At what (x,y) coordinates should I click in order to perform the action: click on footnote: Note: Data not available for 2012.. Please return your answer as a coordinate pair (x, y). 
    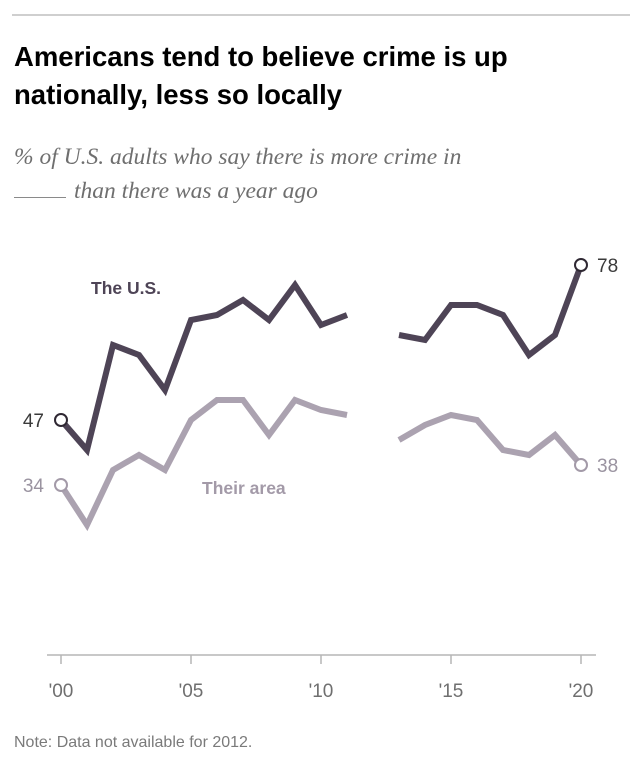
    Looking at the image, I should click on (133, 742).